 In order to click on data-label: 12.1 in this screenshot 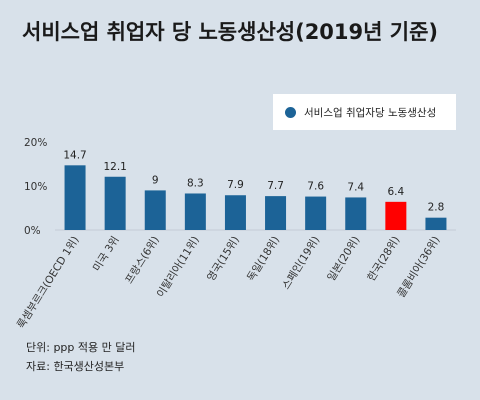, I will do `click(114, 167)`.